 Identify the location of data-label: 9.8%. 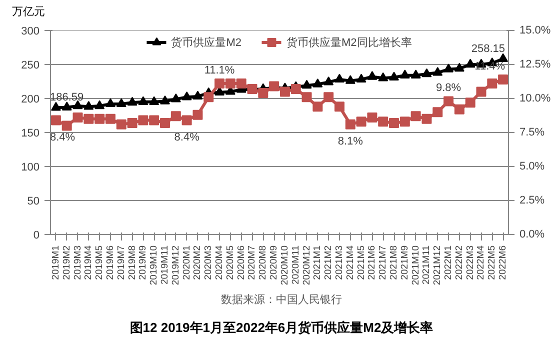
(449, 88).